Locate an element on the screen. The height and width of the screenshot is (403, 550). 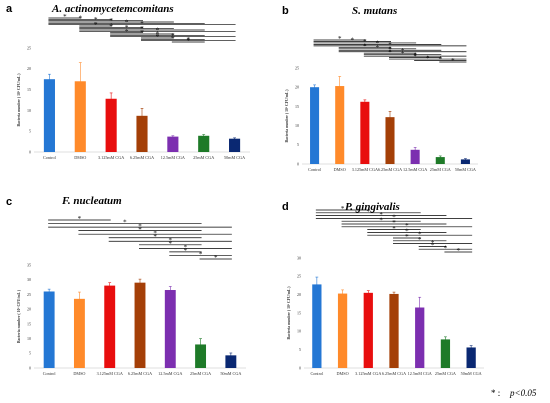
panel-letter: b is located at coordinates (285, 11).